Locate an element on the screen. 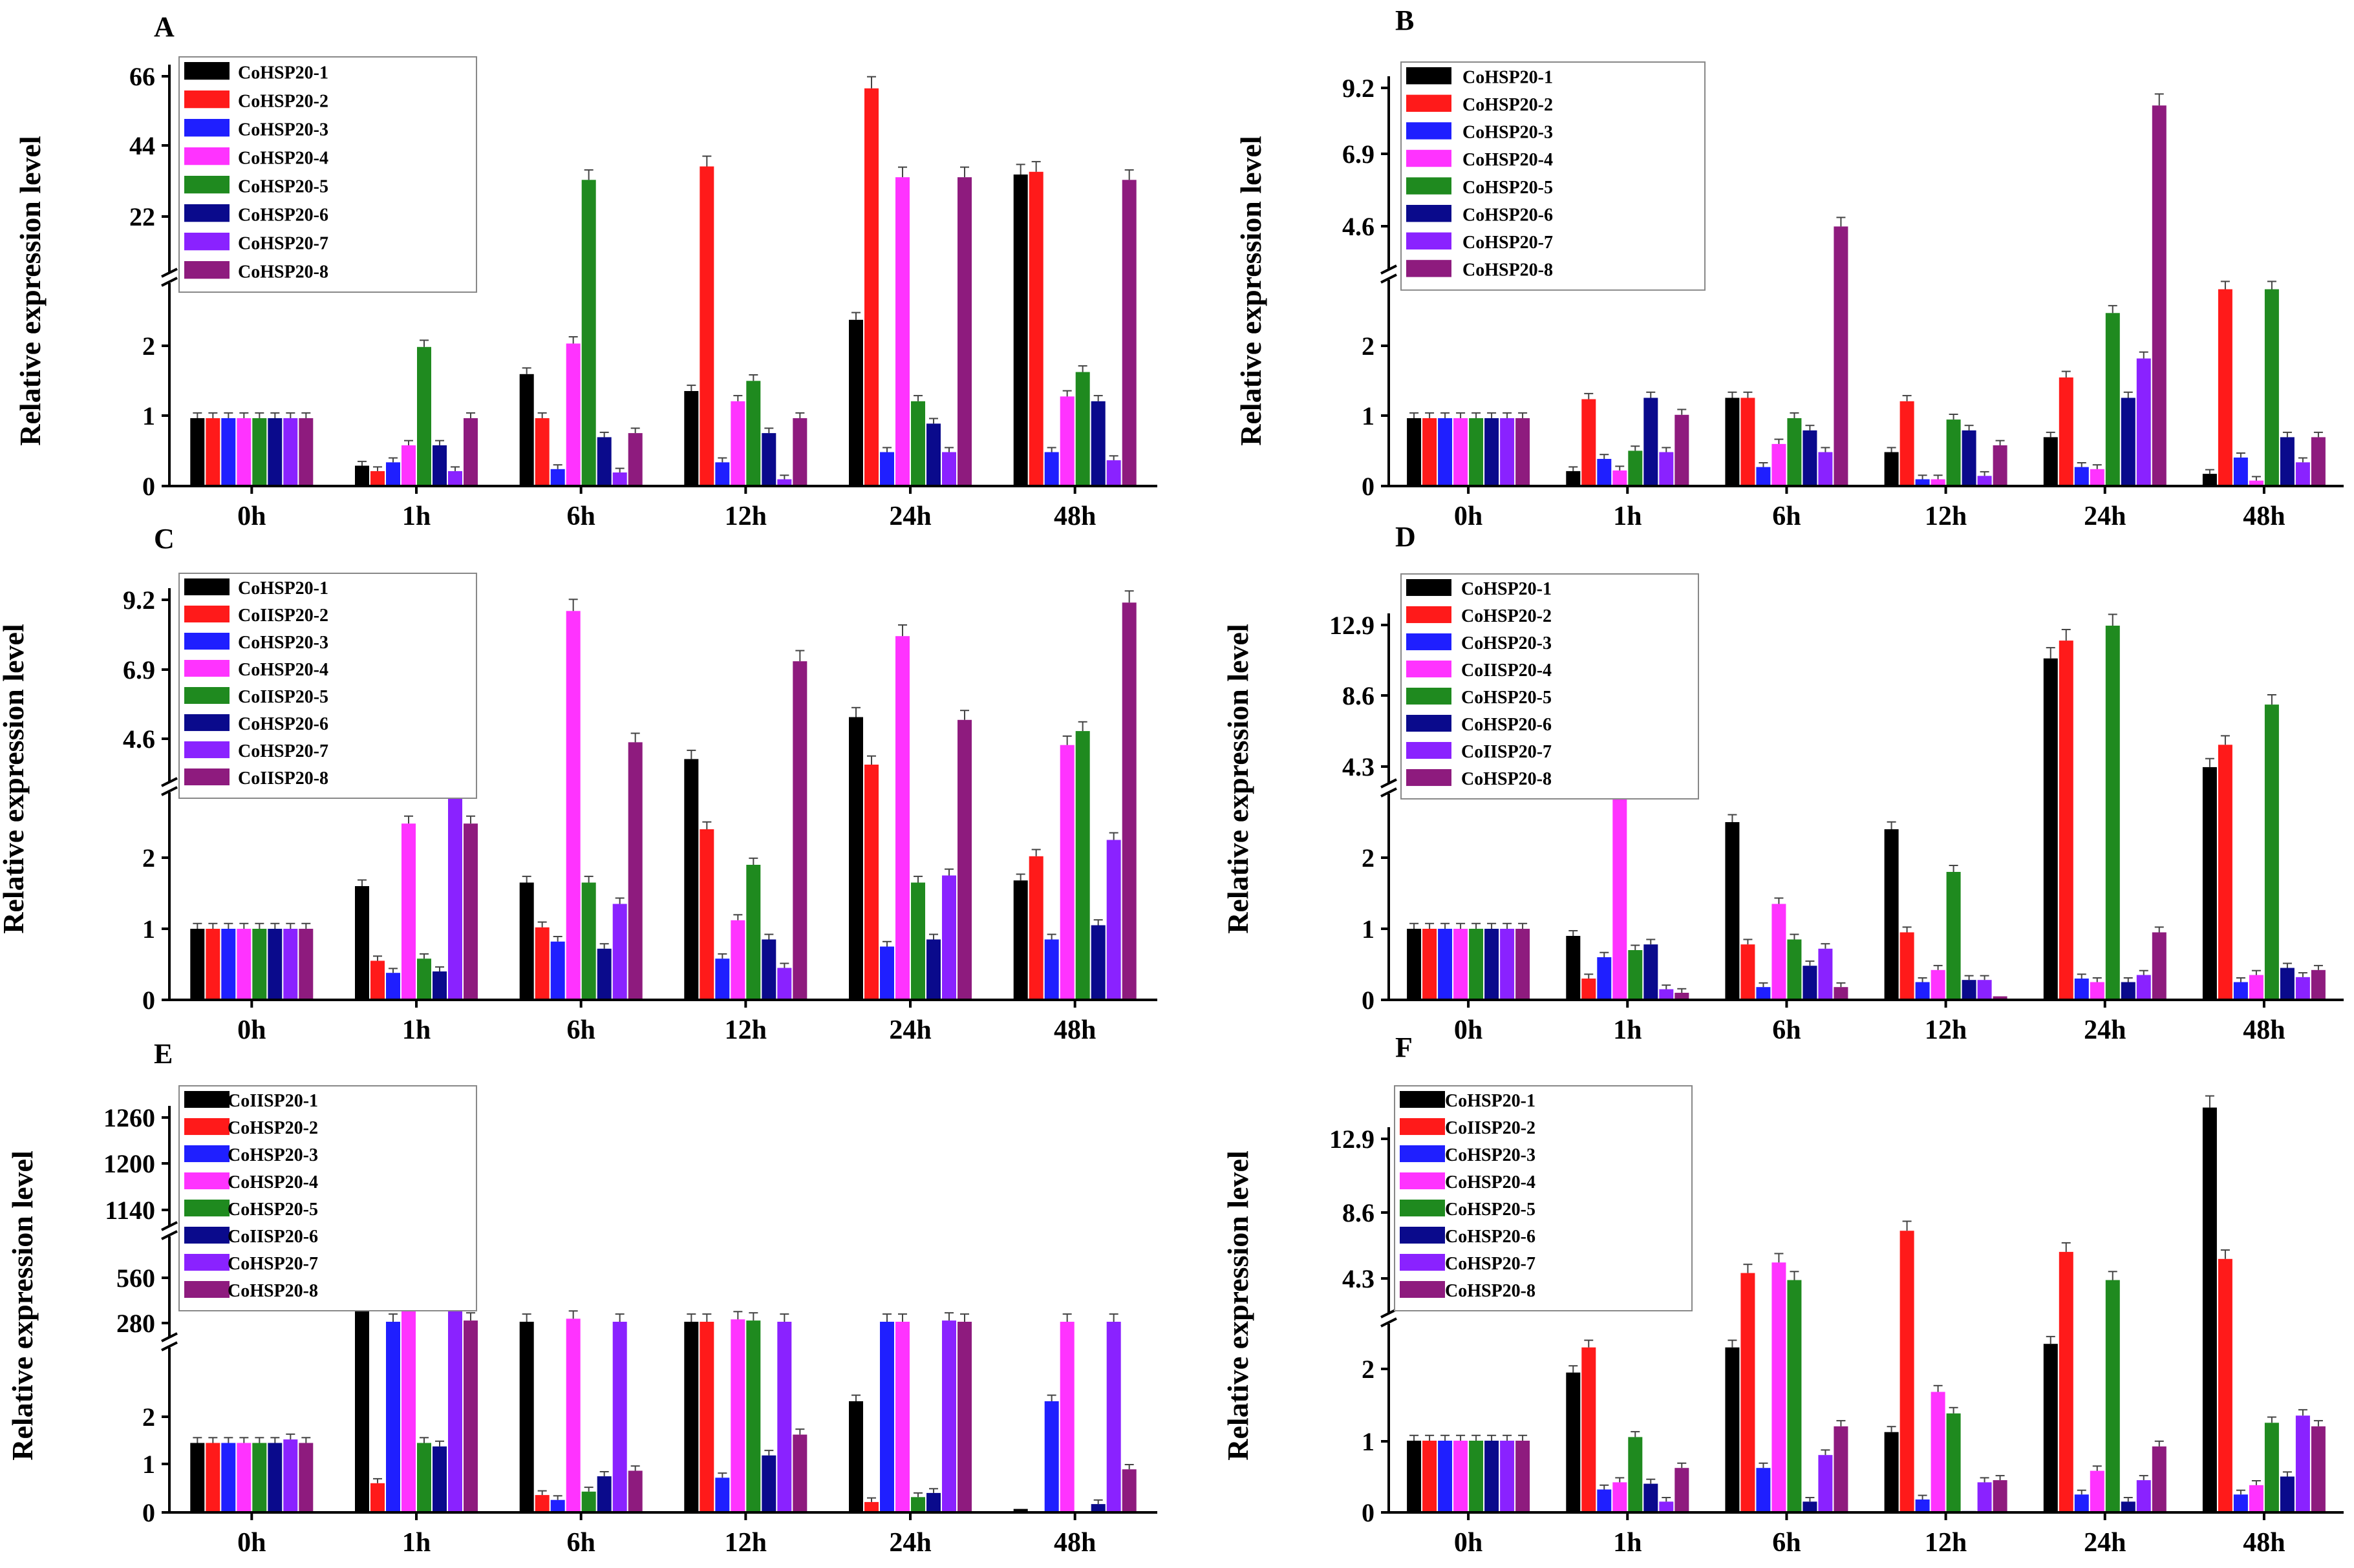  bar-cohsp20-4-12h is located at coordinates (1938, 482).